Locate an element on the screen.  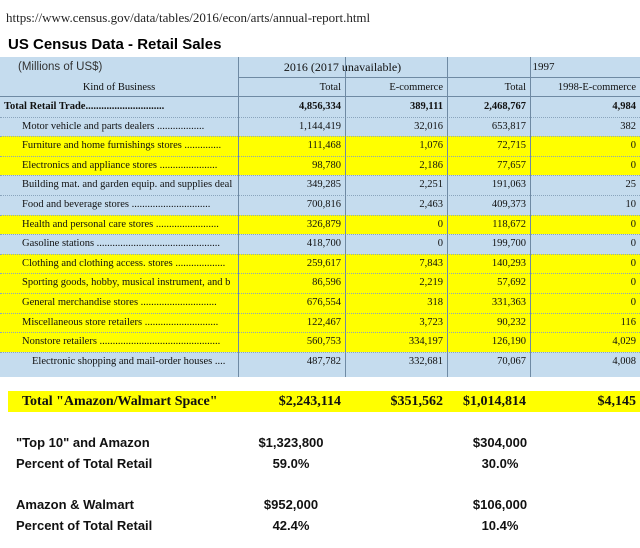
cell-value: 86,596 is located at coordinates (326, 283).